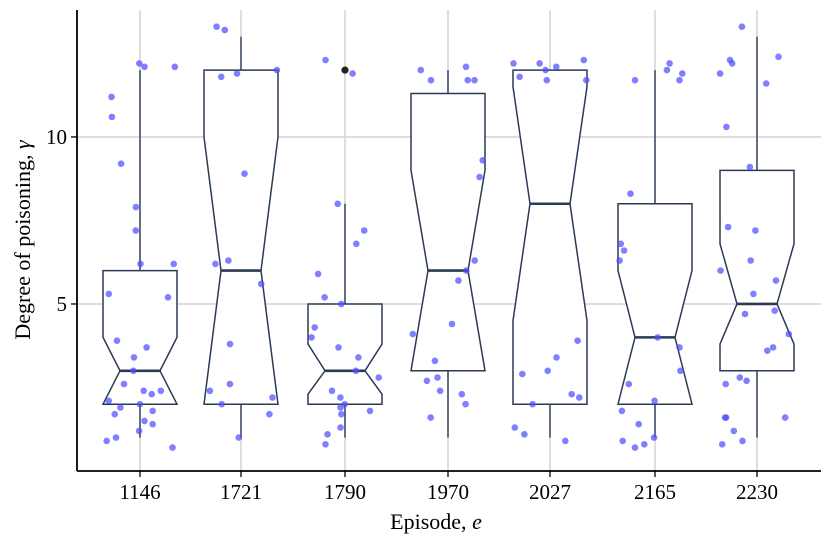 The width and height of the screenshot is (831, 547). What do you see at coordinates (550, 492) in the screenshot?
I see `x-tick-label-2027: 2027` at bounding box center [550, 492].